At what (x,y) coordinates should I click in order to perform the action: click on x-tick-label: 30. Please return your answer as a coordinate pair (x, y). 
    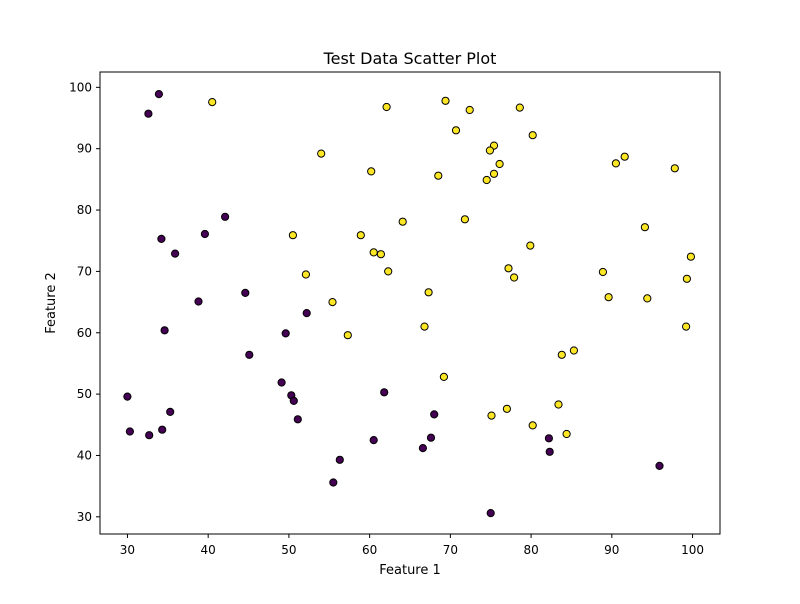
    Looking at the image, I should click on (127, 550).